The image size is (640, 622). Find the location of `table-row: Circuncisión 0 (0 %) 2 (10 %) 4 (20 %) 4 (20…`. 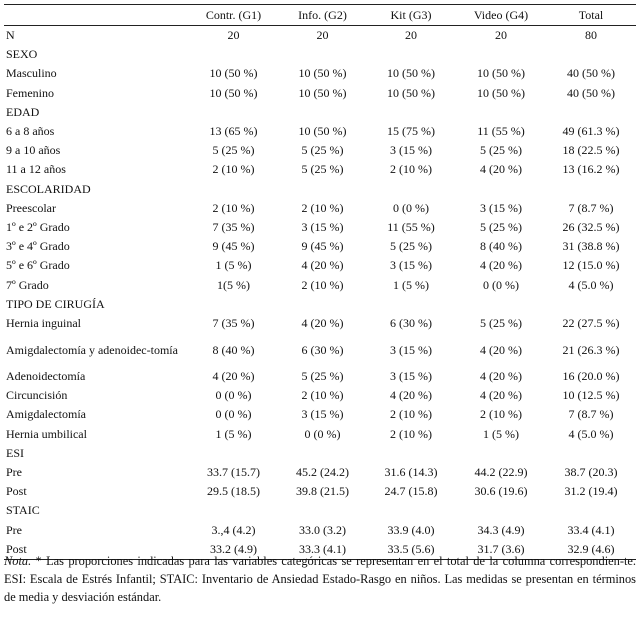

table-row: Circuncisión 0 (0 %) 2 (10 %) 4 (20 %) 4 (20… is located at coordinates (320, 395).